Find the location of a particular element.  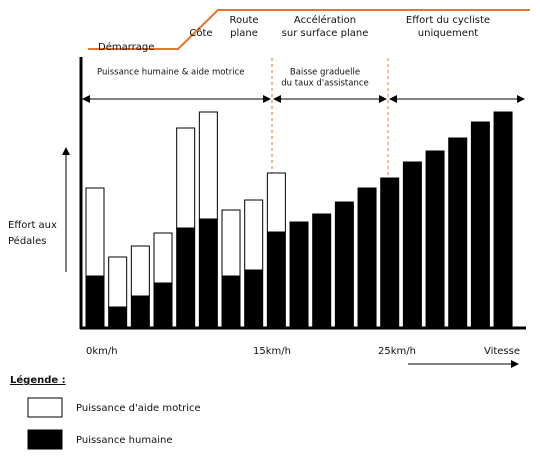

phase-label: plane is located at coordinates (244, 33).